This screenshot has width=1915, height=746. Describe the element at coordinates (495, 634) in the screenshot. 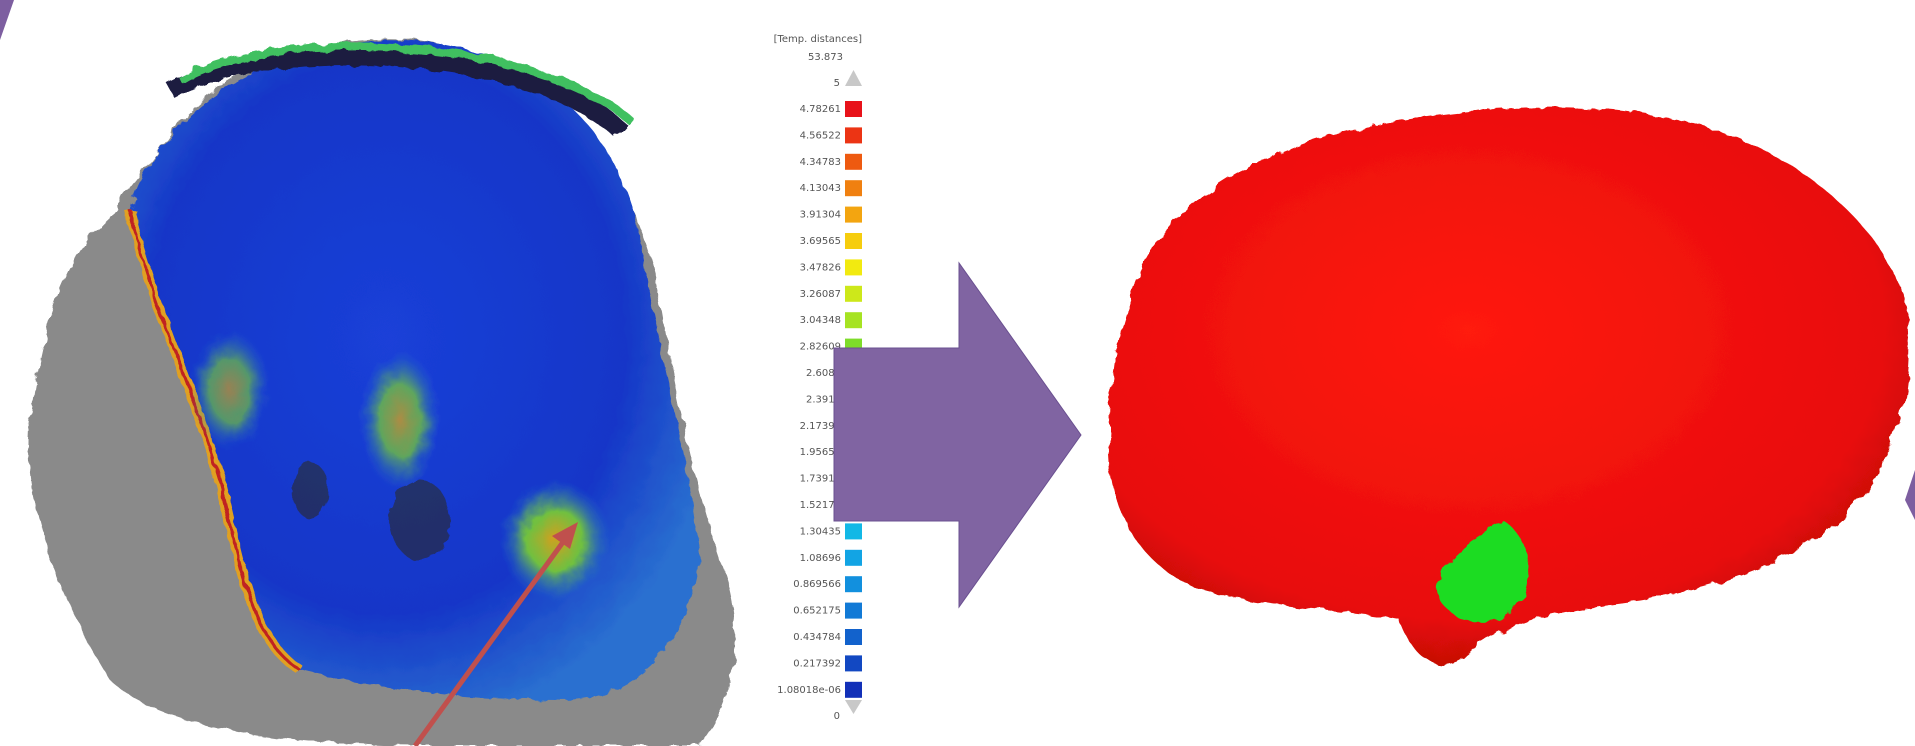

I see `pointer-arrow` at that location.